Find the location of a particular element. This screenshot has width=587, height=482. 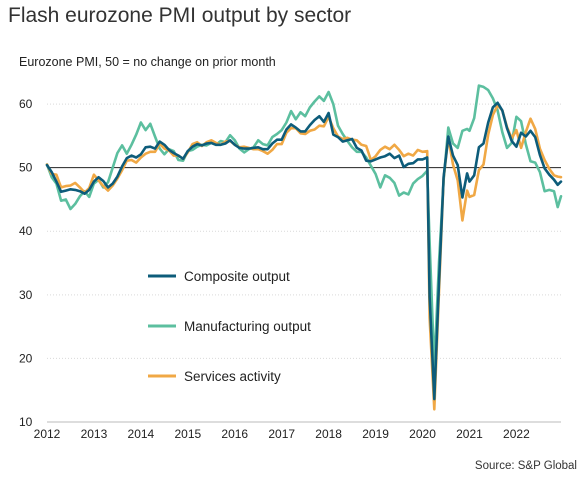

x-tick-label: 2019 is located at coordinates (375, 434).